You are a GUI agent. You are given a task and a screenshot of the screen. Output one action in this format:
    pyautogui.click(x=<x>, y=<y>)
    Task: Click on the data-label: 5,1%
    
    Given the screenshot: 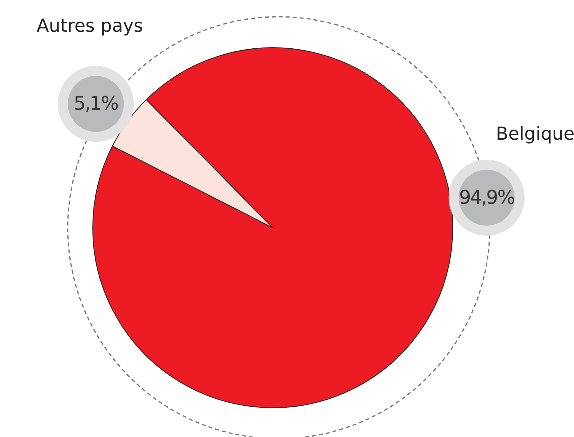 What is the action you would take?
    pyautogui.click(x=96, y=104)
    